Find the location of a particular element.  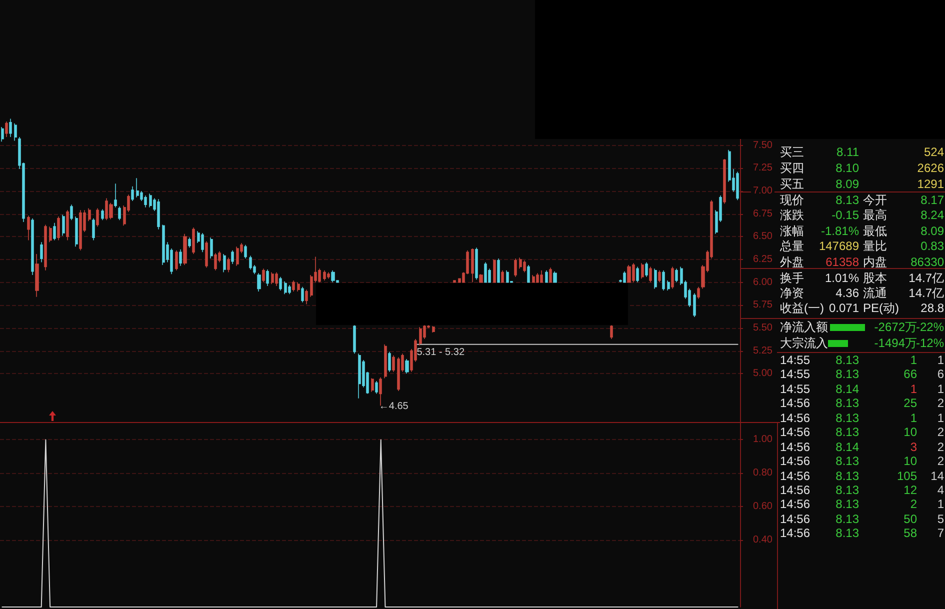

y-tick-label: 0.40 is located at coordinates (763, 540).